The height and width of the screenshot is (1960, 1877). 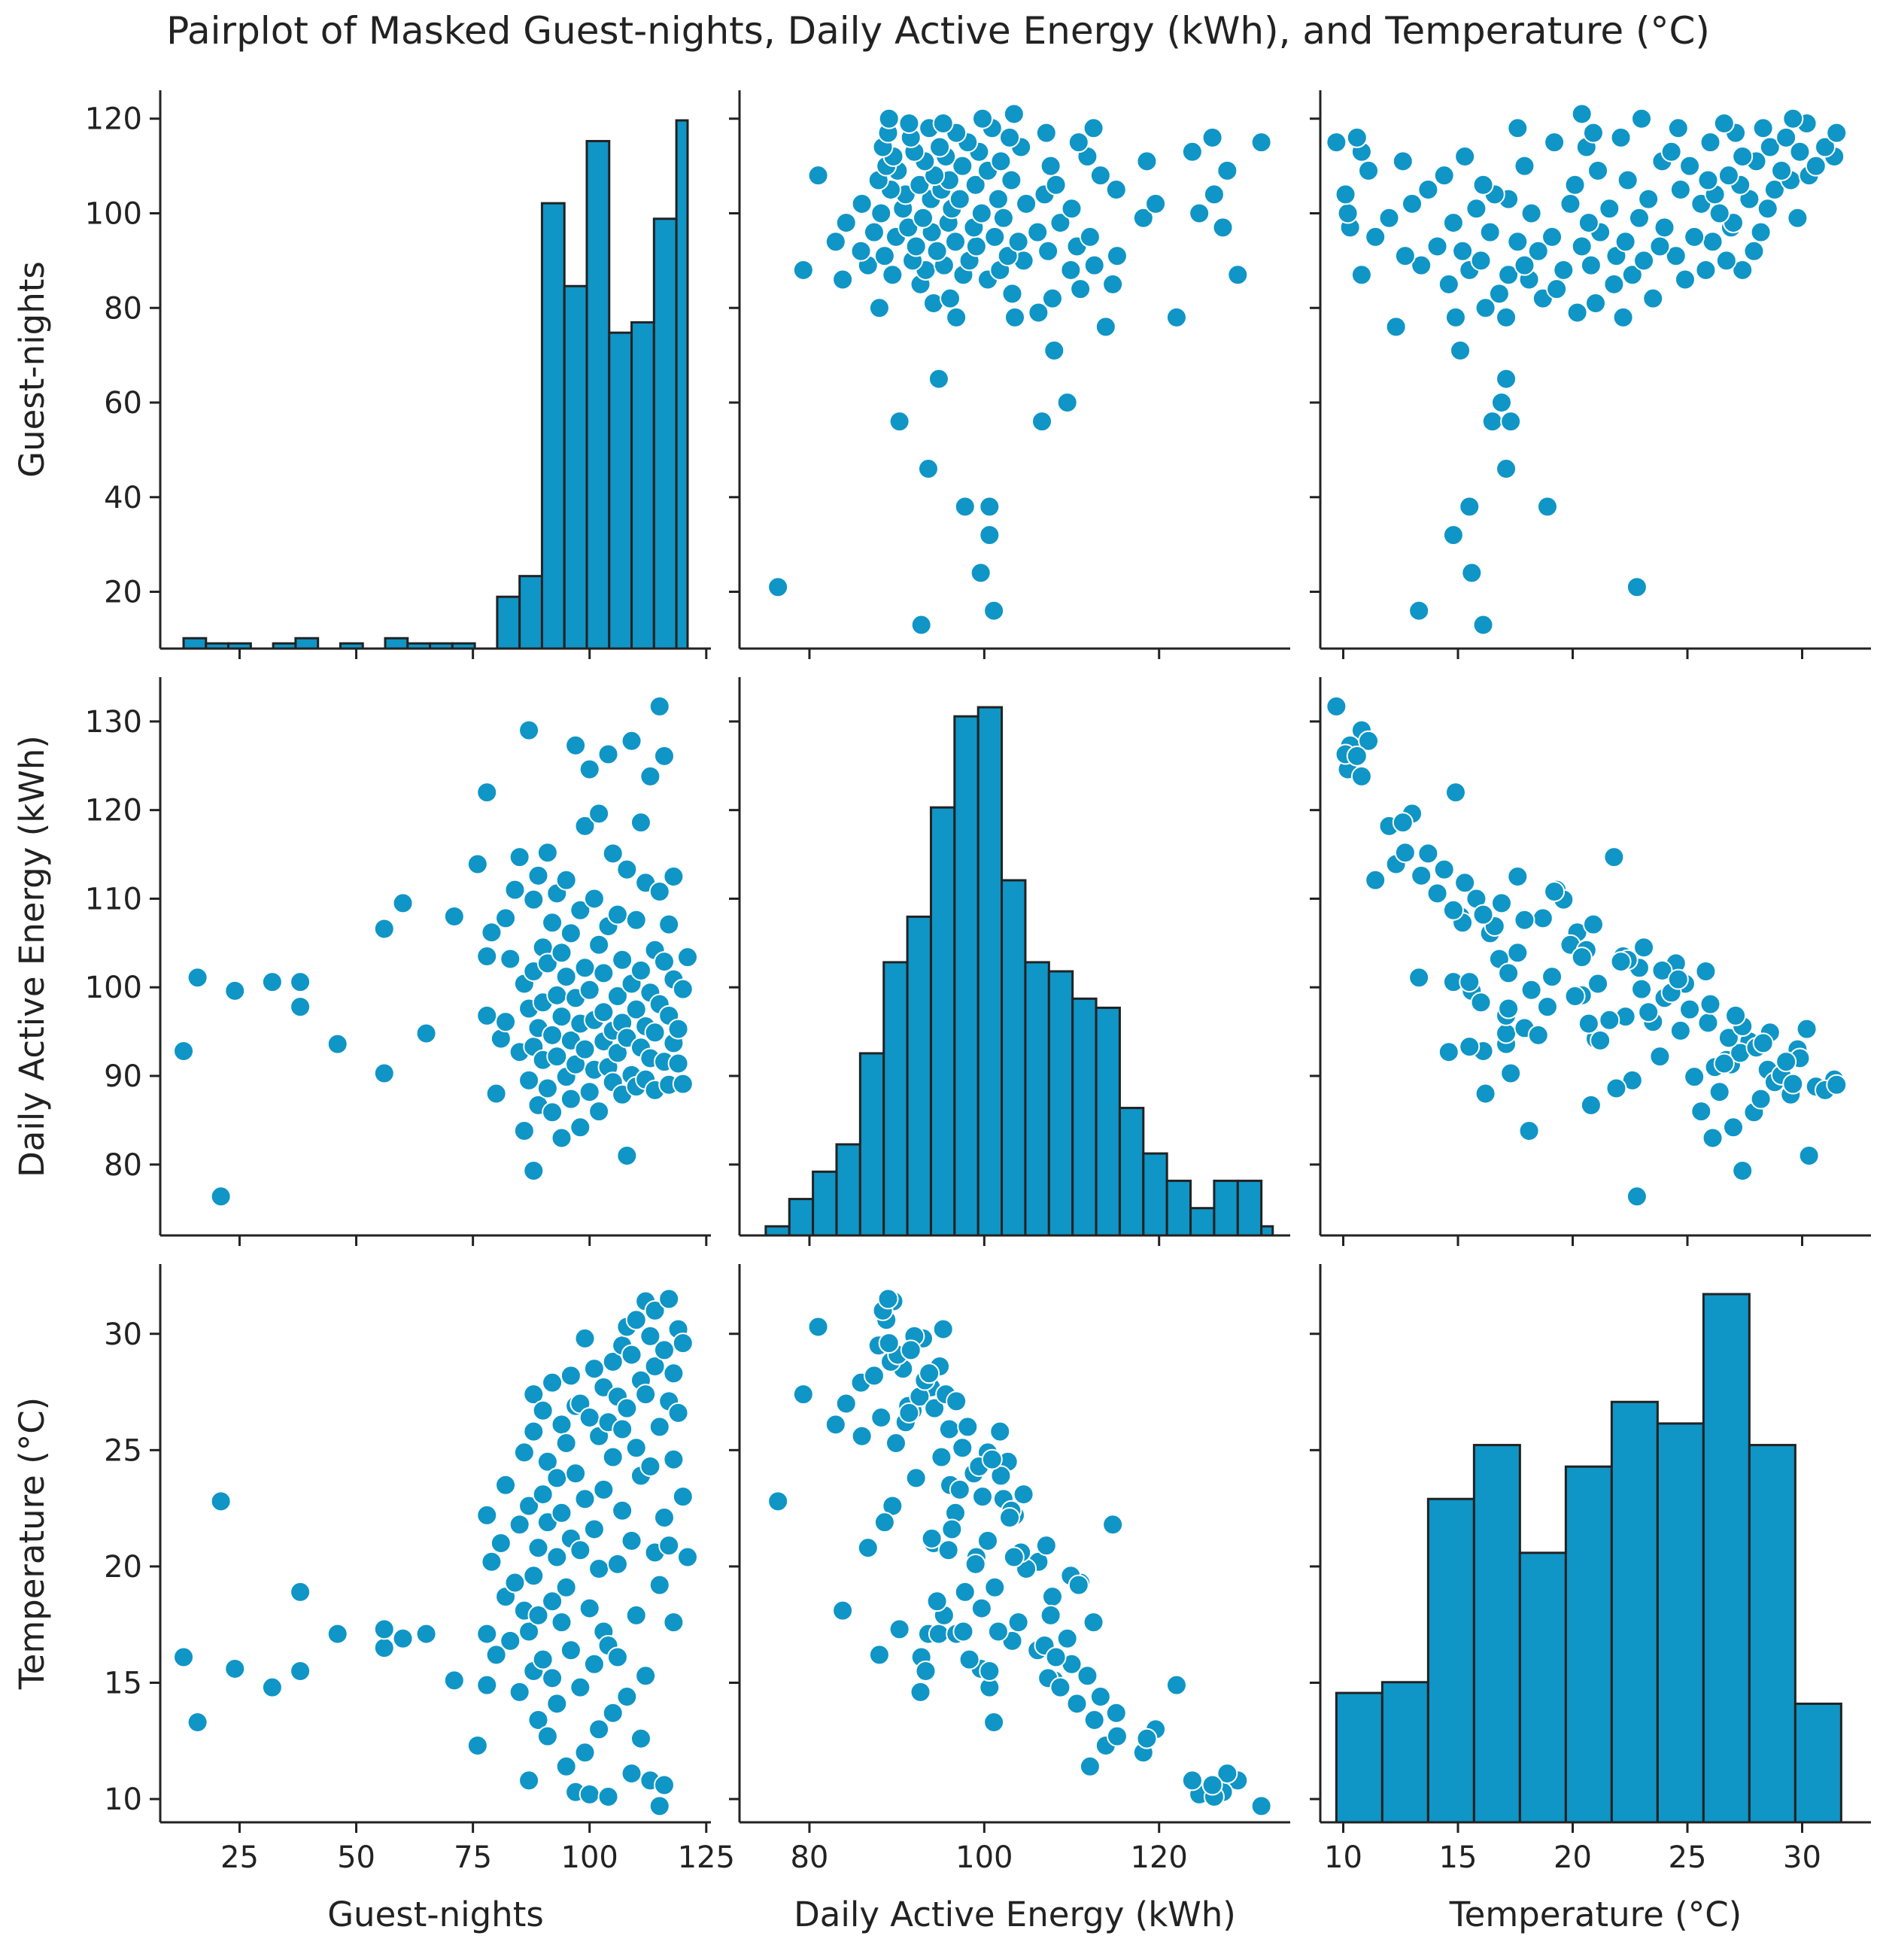 What do you see at coordinates (1688, 1857) in the screenshot?
I see `x-tick-label-temp-25: 25` at bounding box center [1688, 1857].